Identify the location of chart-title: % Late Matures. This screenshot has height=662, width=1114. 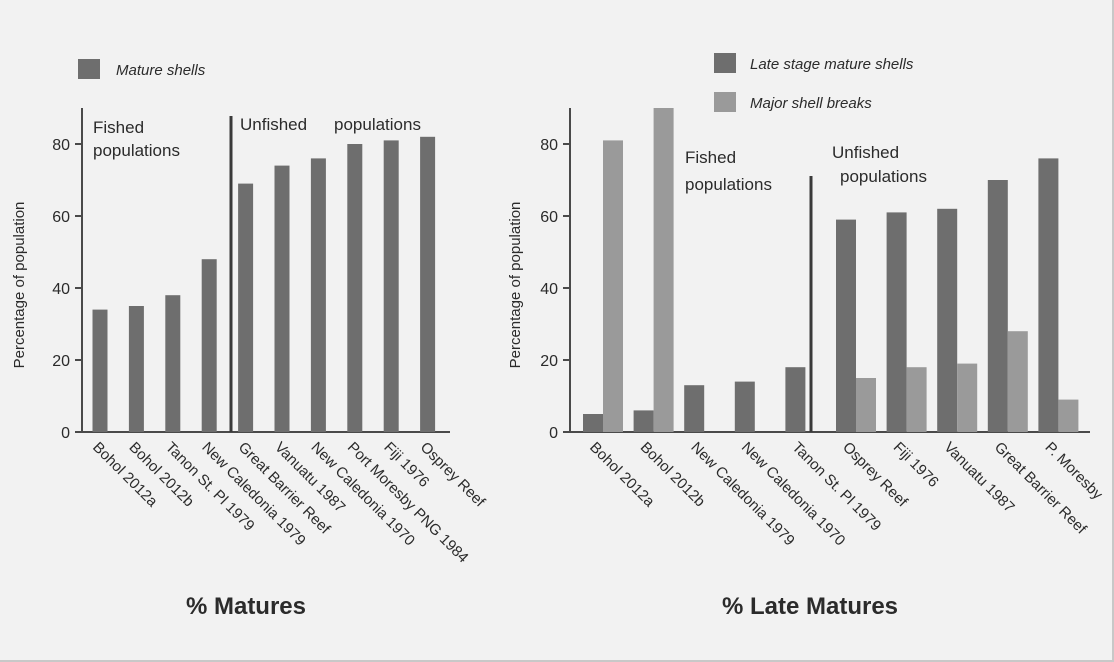
(810, 606).